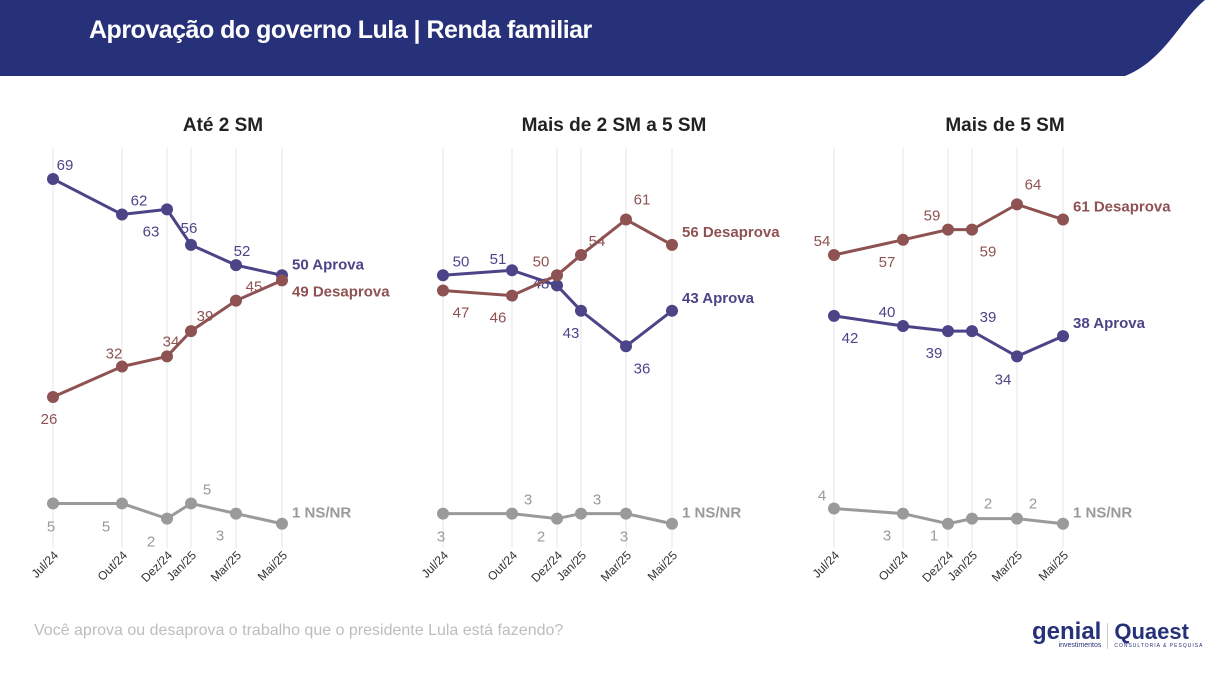  What do you see at coordinates (887, 312) in the screenshot?
I see `data-label: 40` at bounding box center [887, 312].